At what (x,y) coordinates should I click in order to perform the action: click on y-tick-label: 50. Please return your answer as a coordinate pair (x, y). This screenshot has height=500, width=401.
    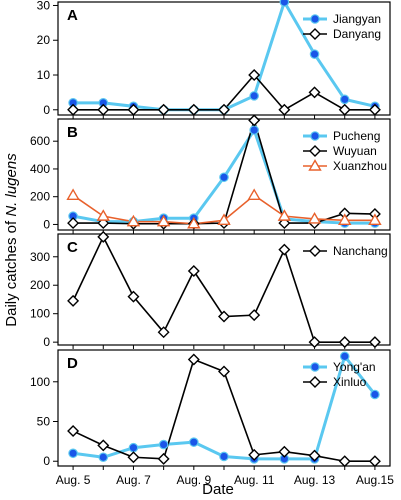
    Looking at the image, I should click on (44, 422).